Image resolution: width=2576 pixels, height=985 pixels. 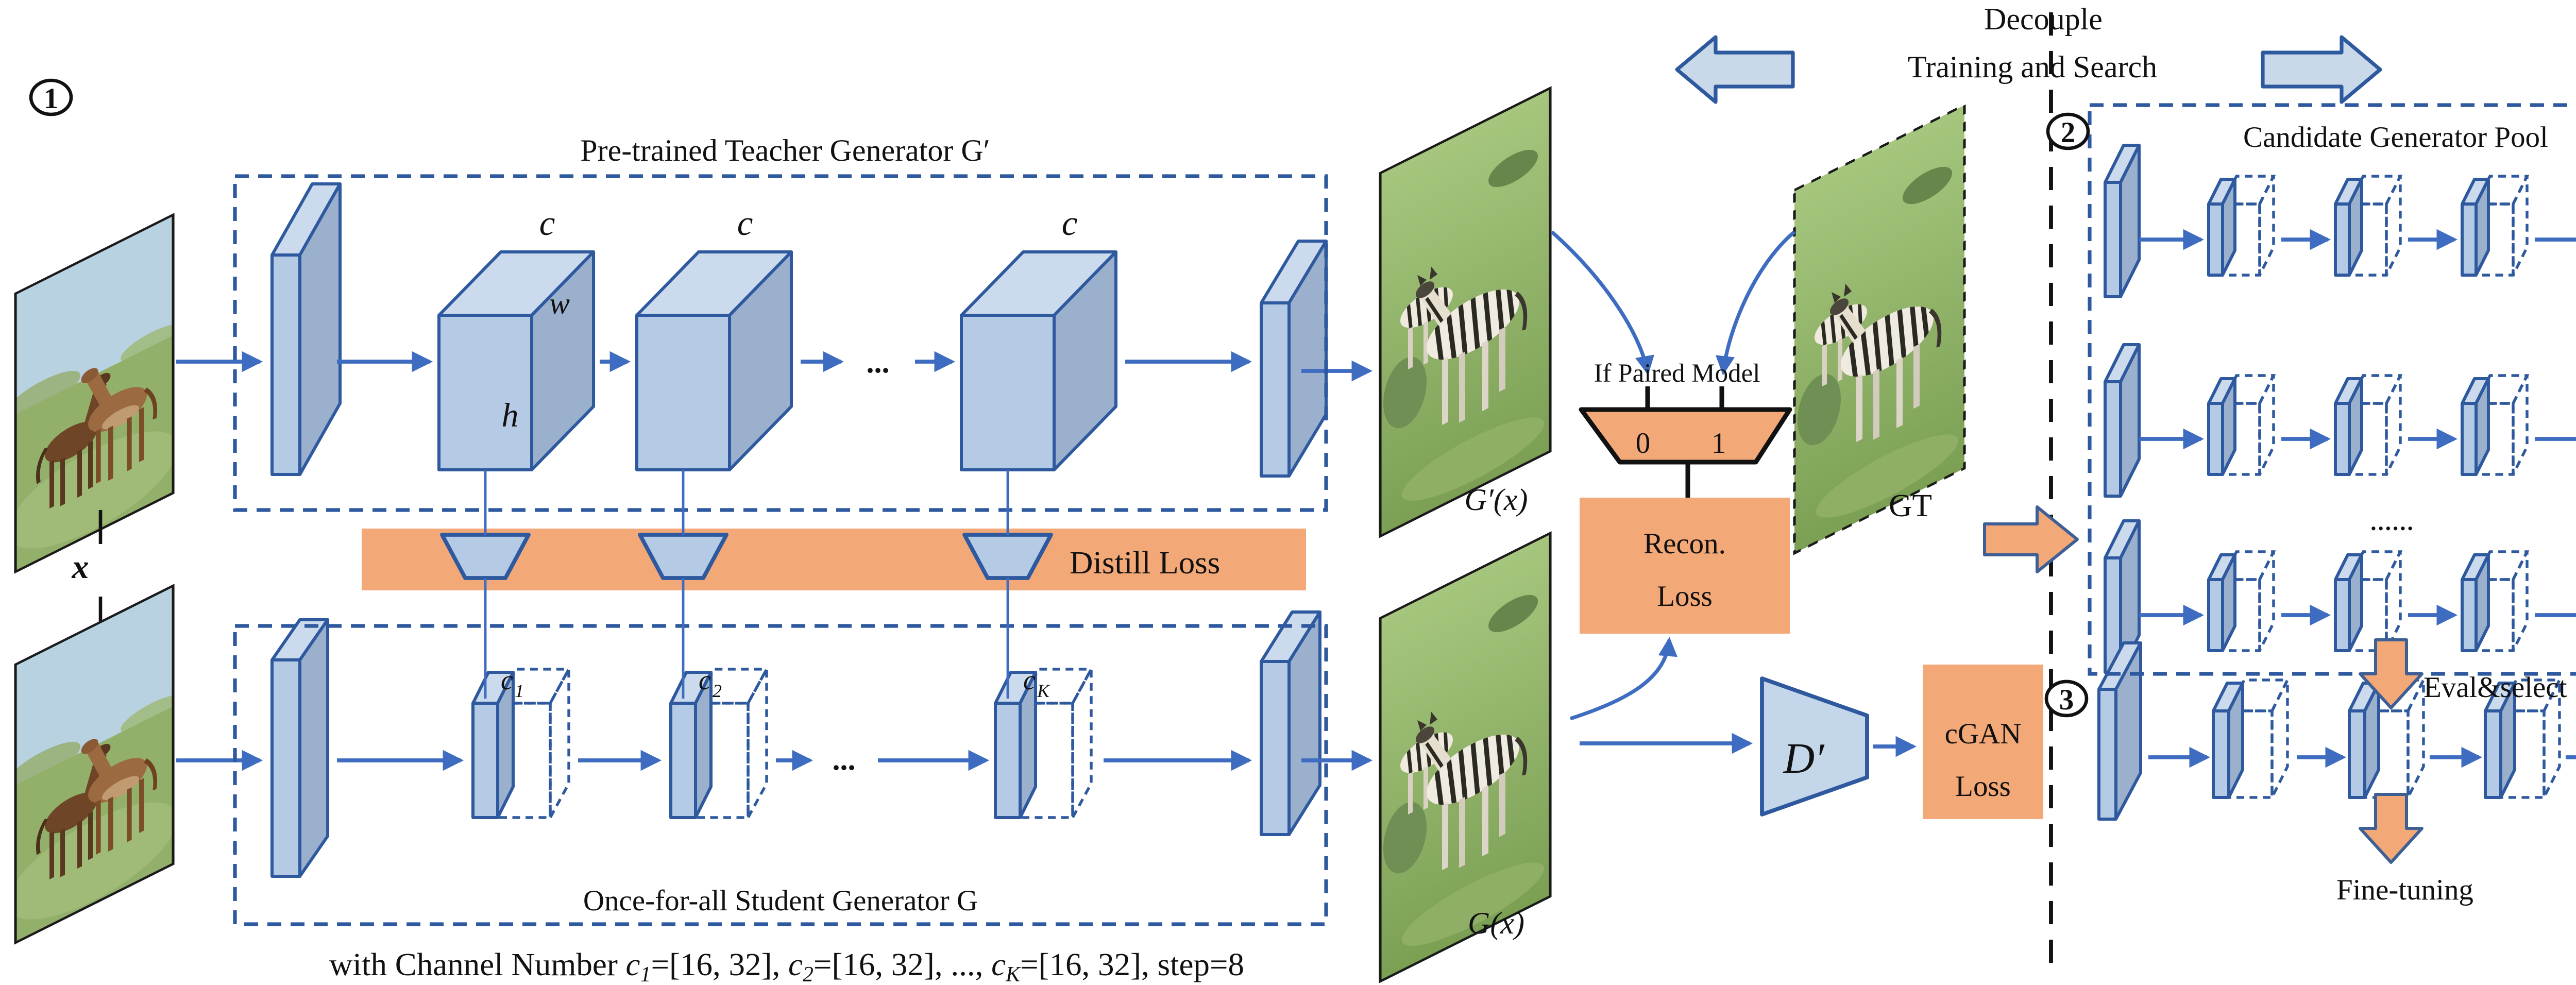 What do you see at coordinates (2112, 439) in the screenshot?
I see `conv-block-15-front-face` at bounding box center [2112, 439].